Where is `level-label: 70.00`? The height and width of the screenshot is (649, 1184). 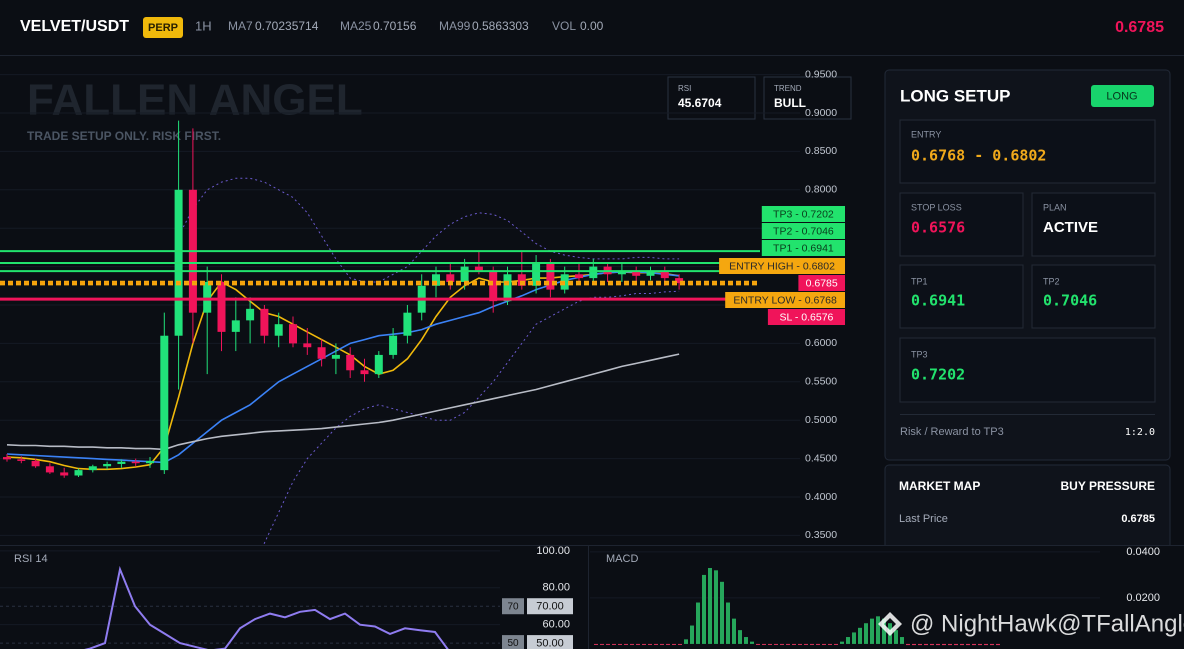 level-label: 70.00 is located at coordinates (550, 607).